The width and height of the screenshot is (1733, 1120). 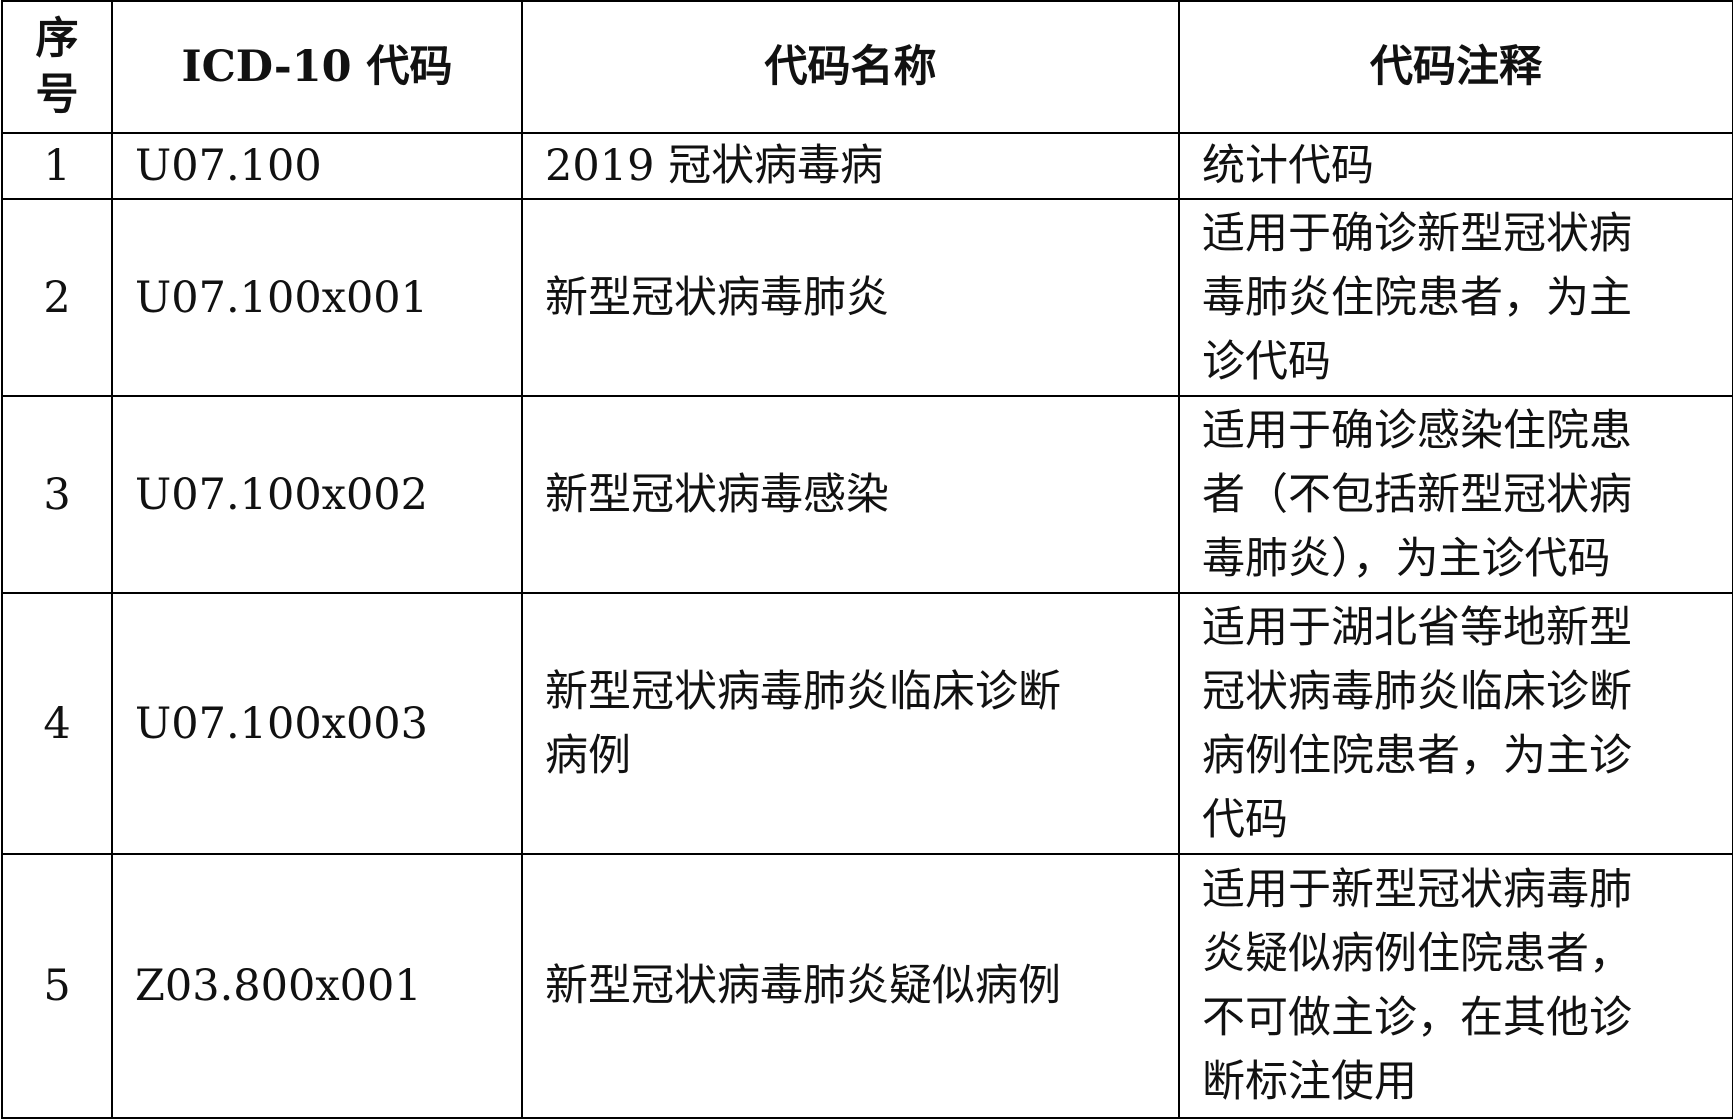 I want to click on cell-name: 新型冠状病毒肺炎疑似病例, so click(x=850, y=986).